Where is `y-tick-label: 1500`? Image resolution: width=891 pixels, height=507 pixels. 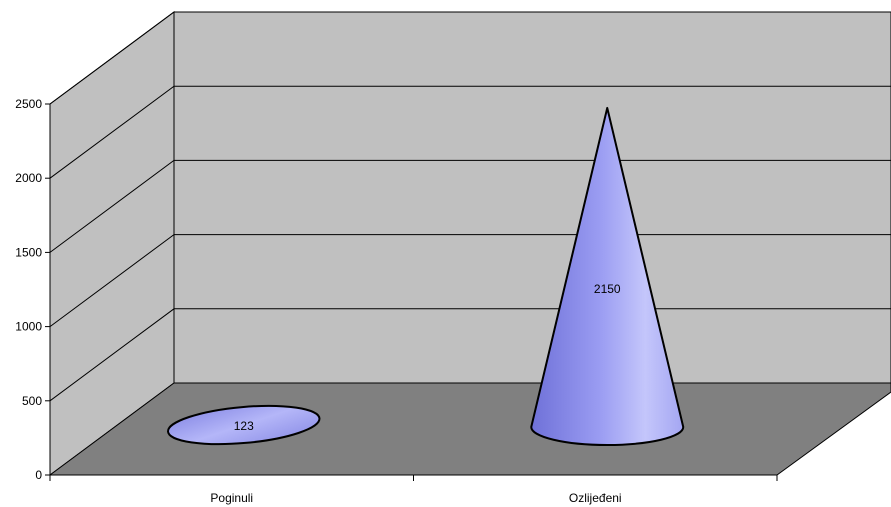
y-tick-label: 1500 is located at coordinates (28, 252).